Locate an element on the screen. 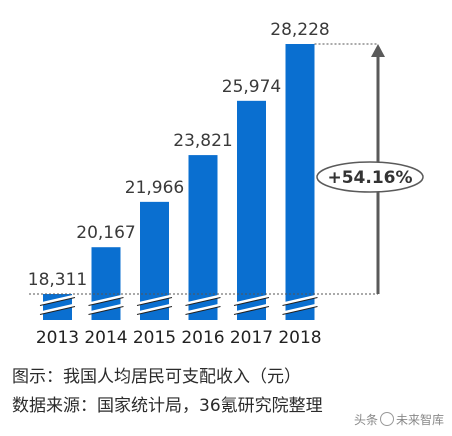 This screenshot has width=452, height=436. value-label-2013: 18,311 is located at coordinates (57, 280).